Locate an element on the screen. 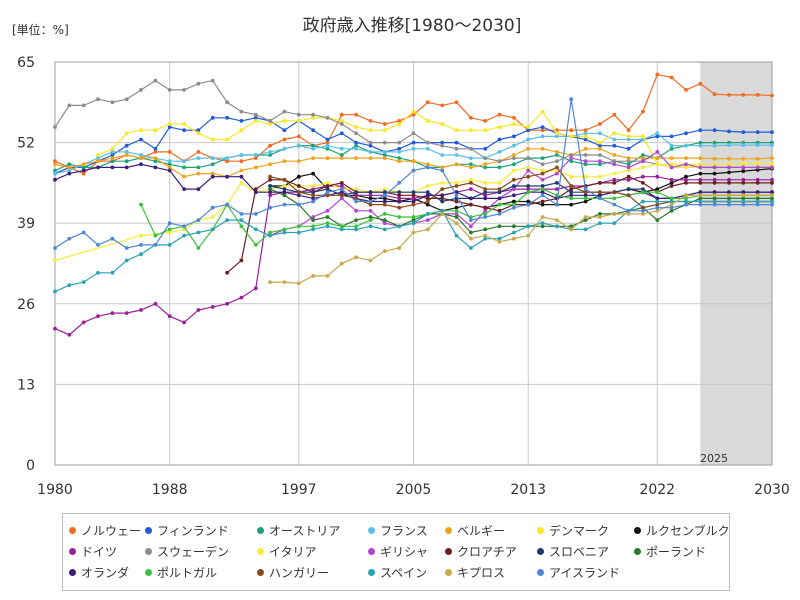  legend-label: スロベニア is located at coordinates (579, 552).